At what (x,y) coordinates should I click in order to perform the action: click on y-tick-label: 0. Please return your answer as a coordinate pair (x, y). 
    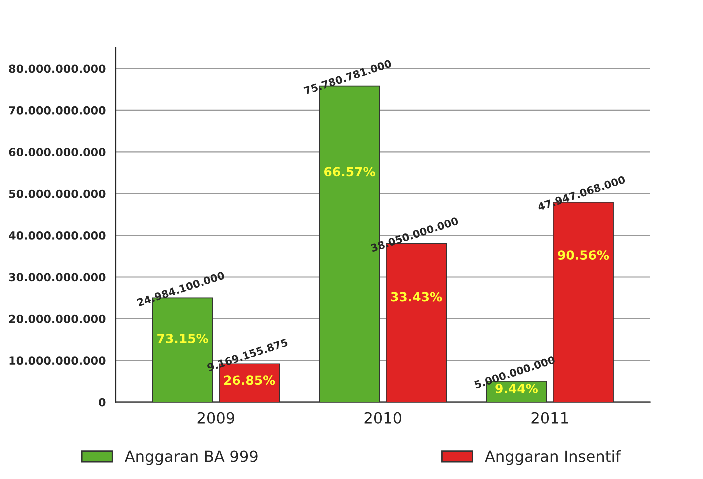
    Looking at the image, I should click on (102, 402).